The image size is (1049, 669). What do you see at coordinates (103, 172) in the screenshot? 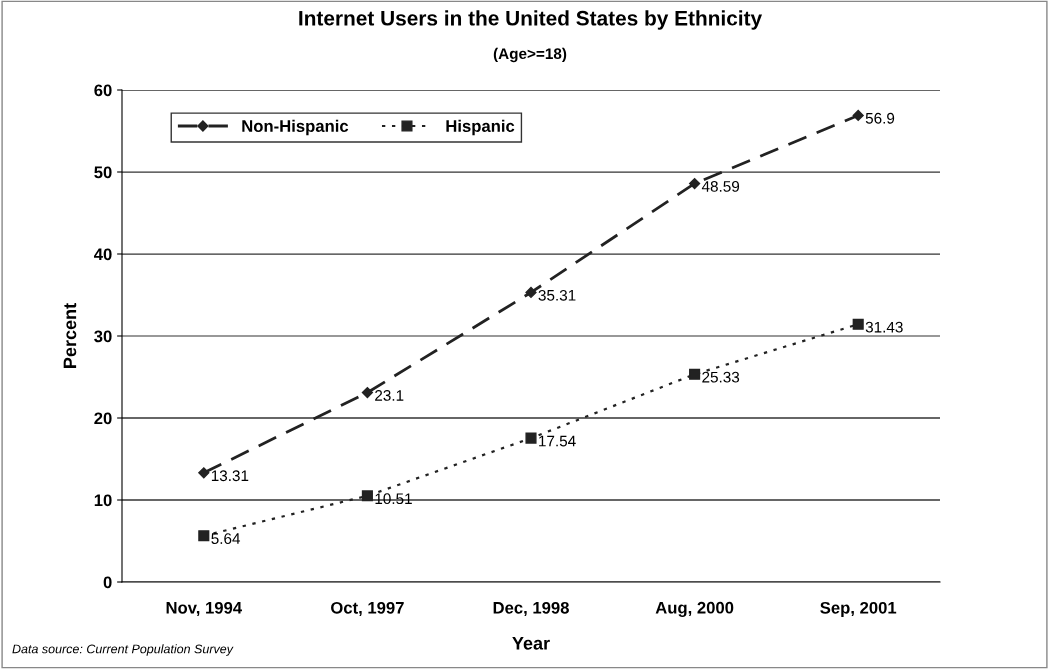
I see `y-tick-label: 50` at bounding box center [103, 172].